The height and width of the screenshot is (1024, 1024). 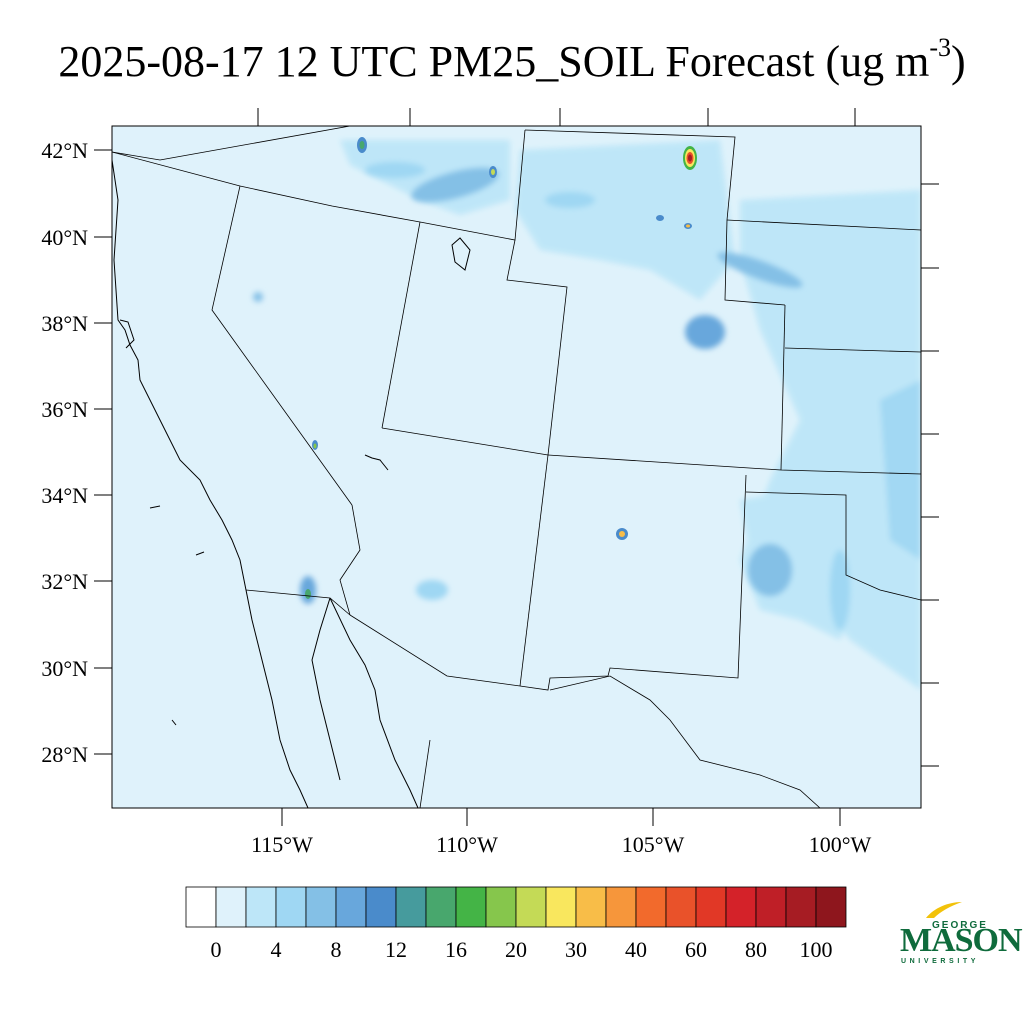 I want to click on lat-label-32: 32°N, so click(x=64, y=581).